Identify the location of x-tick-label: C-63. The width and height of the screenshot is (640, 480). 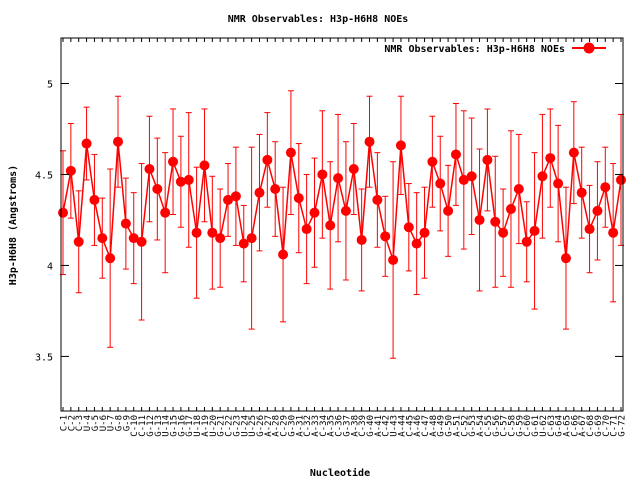
(552, 426).